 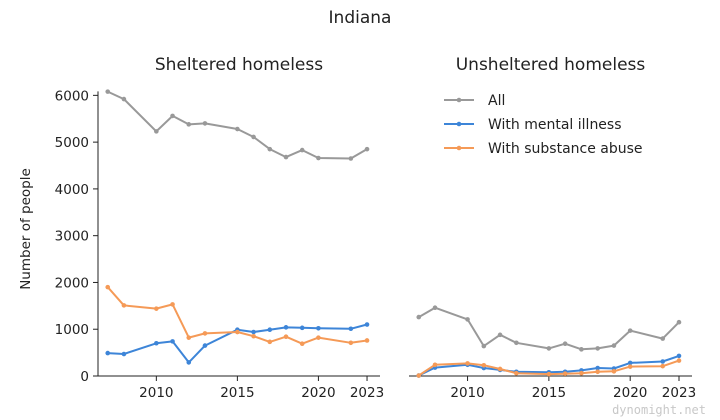 What do you see at coordinates (659, 410) in the screenshot?
I see `watermark: dynomight.net` at bounding box center [659, 410].